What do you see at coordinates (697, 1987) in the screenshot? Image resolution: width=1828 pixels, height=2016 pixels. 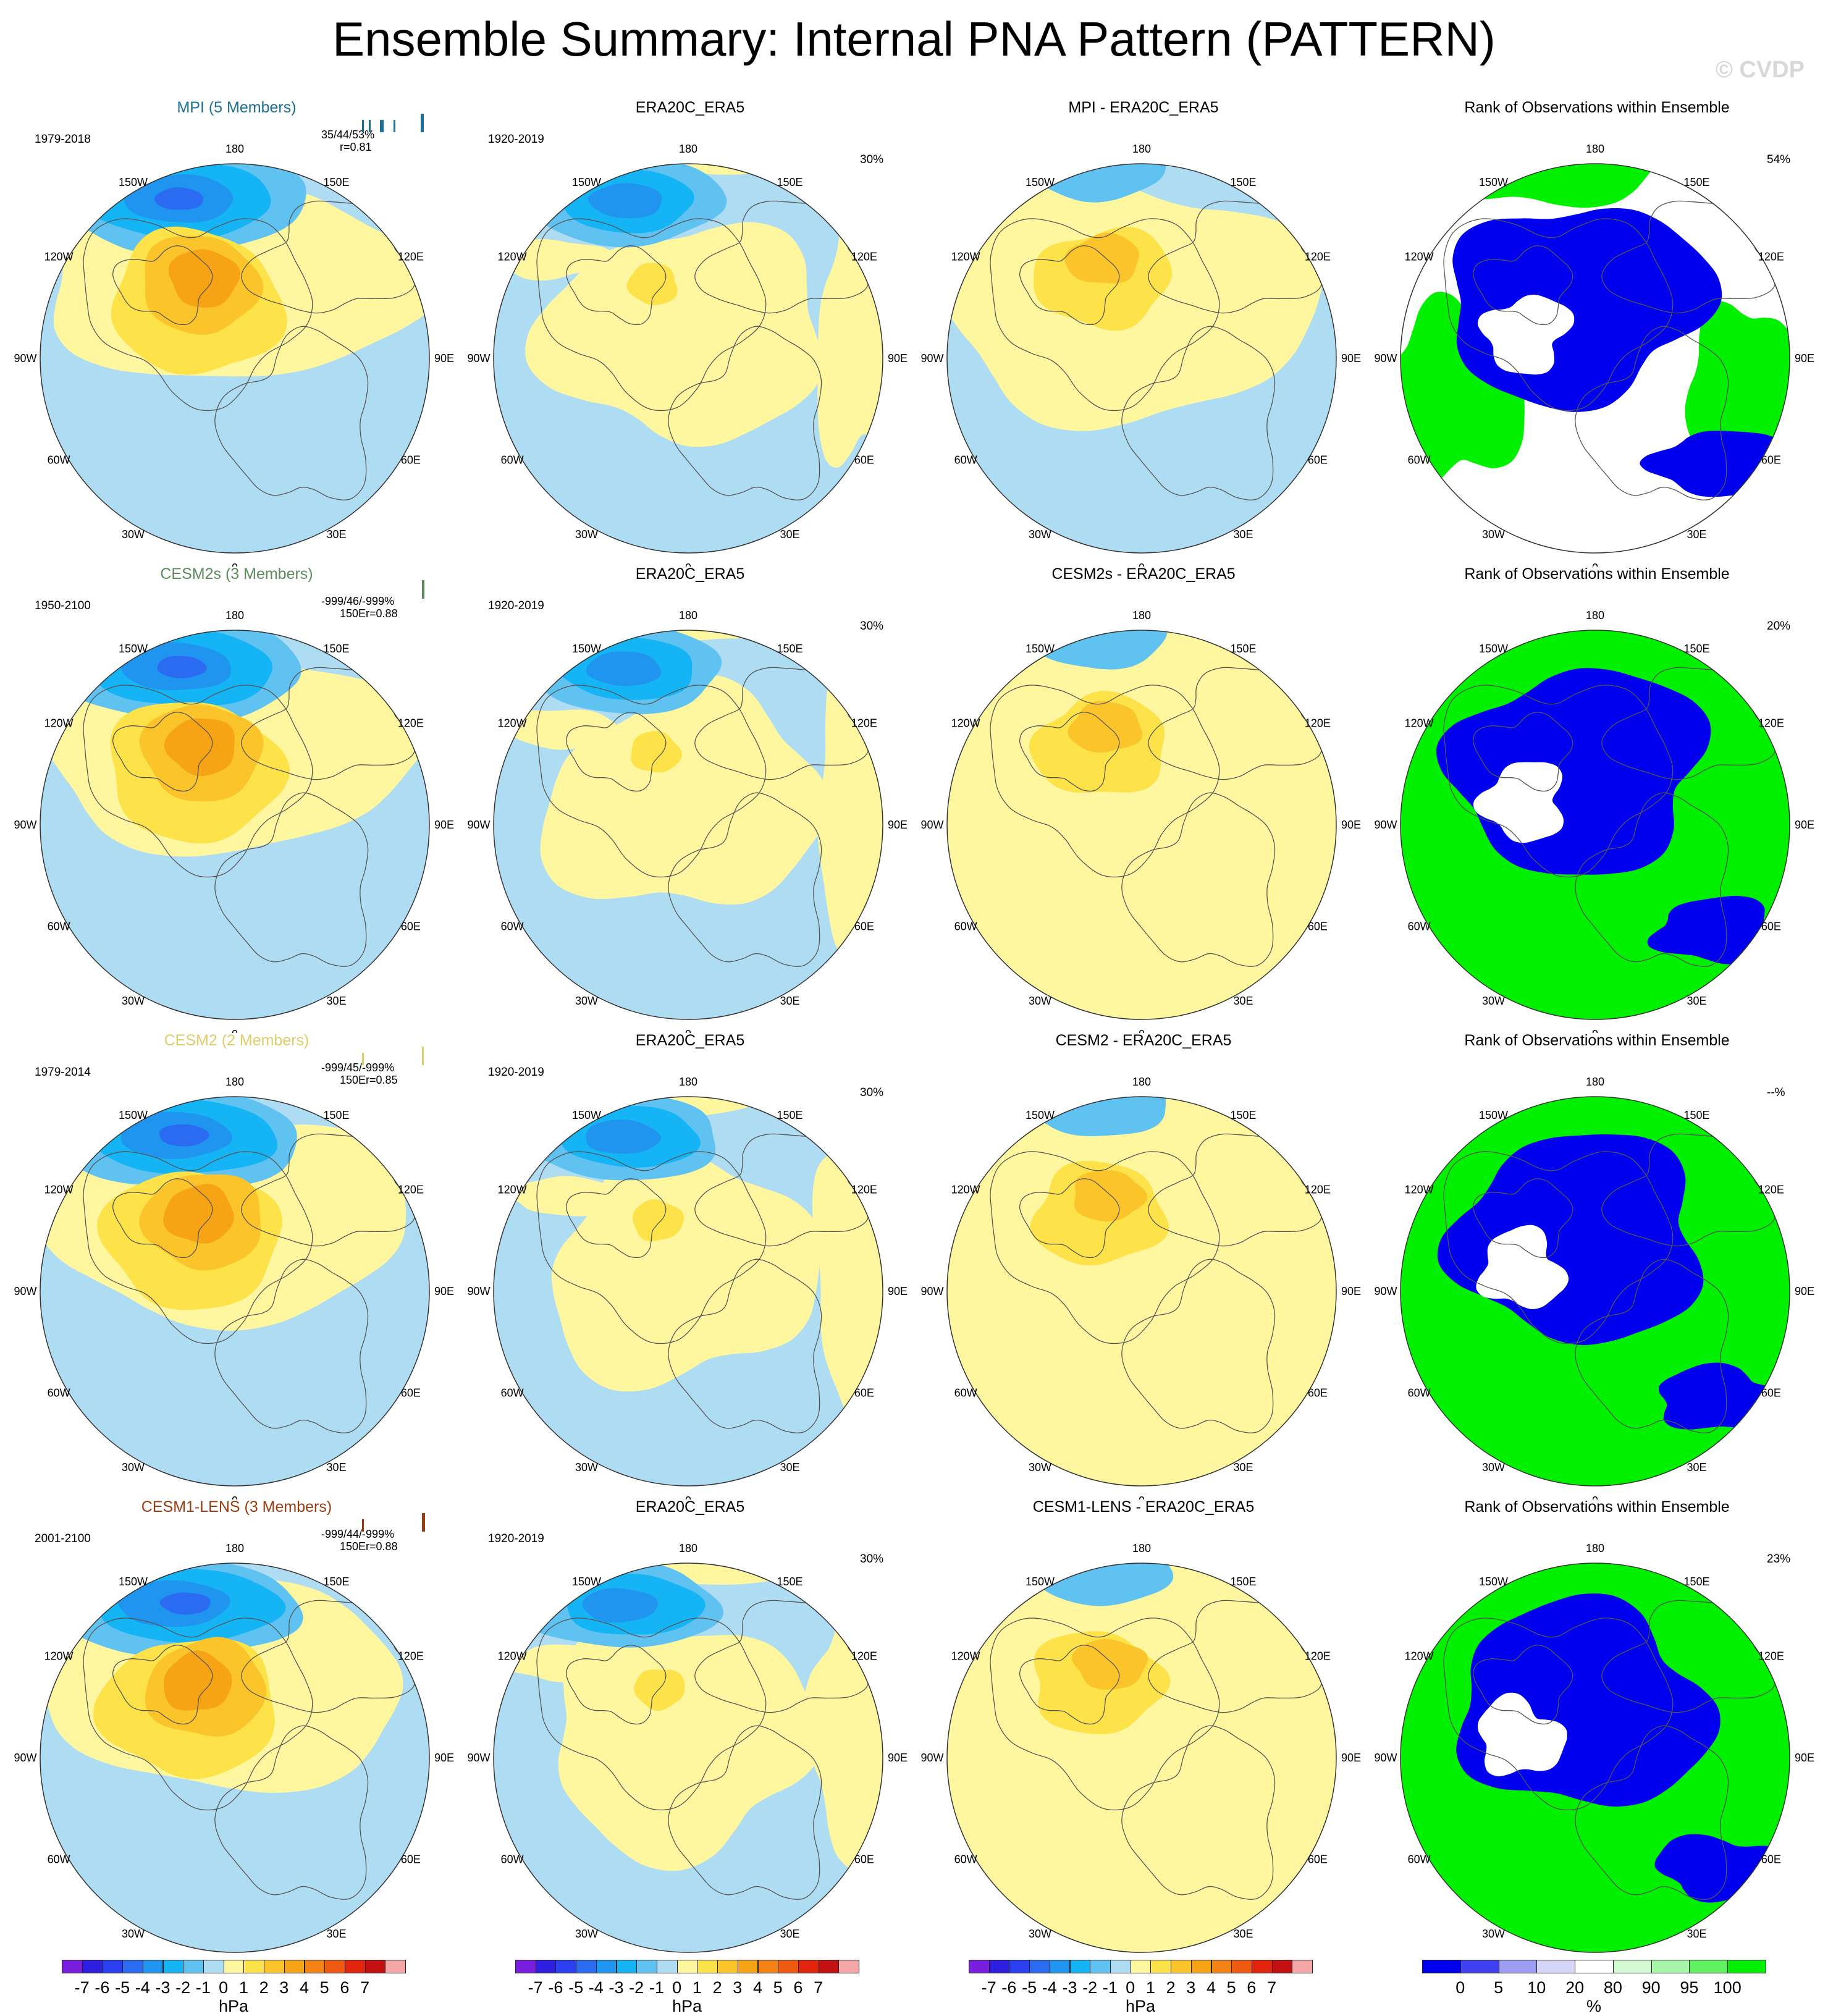 I see `colorbar-tick-label: 1` at bounding box center [697, 1987].